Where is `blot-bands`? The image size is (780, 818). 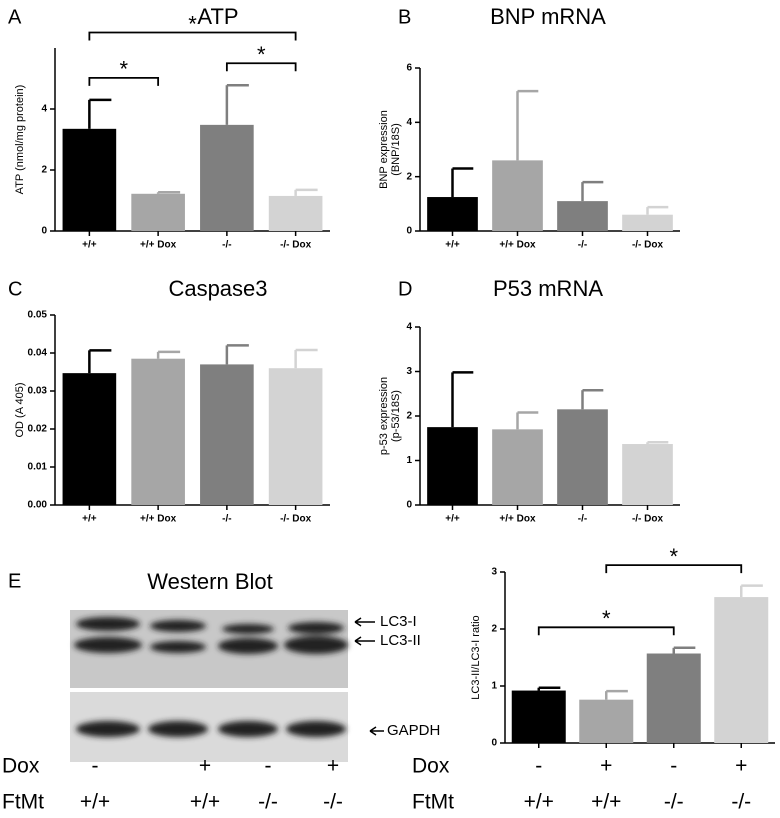
blot-bands is located at coordinates (211, 677).